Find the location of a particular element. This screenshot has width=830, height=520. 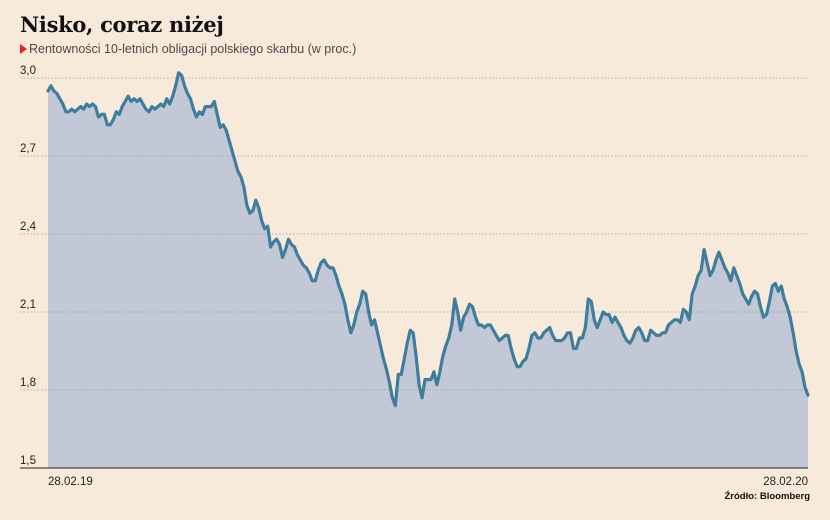

y-tick-label: 1,5 is located at coordinates (28, 461).